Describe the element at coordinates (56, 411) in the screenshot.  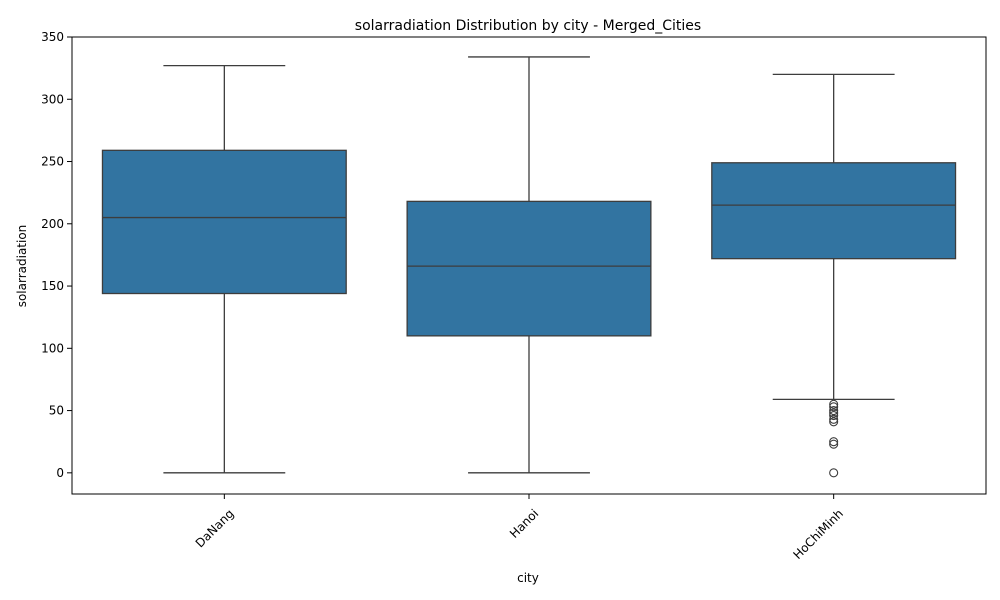
I see `y-tick-label: 50` at that location.